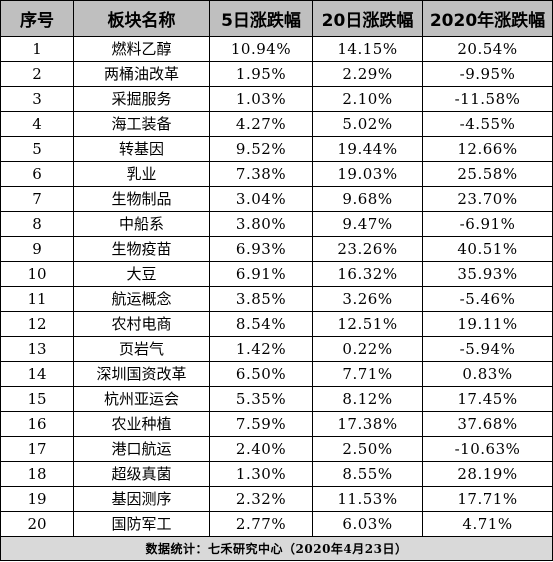 The width and height of the screenshot is (553, 562). I want to click on change-5day: 6.91%, so click(261, 274).